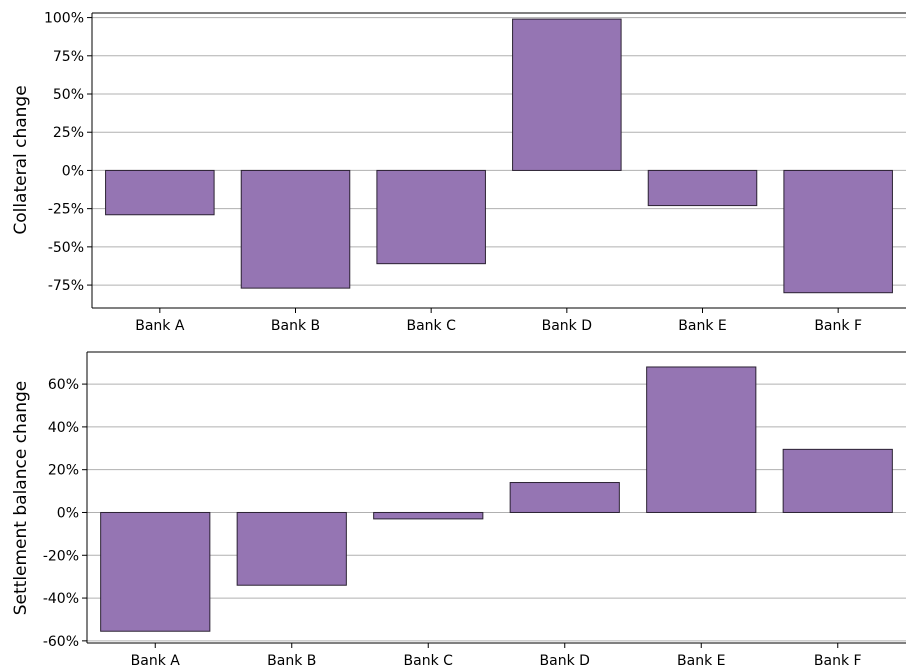 This screenshot has width=906, height=670. What do you see at coordinates (68, 57) in the screenshot?
I see `y-tick-label: 75%` at bounding box center [68, 57].